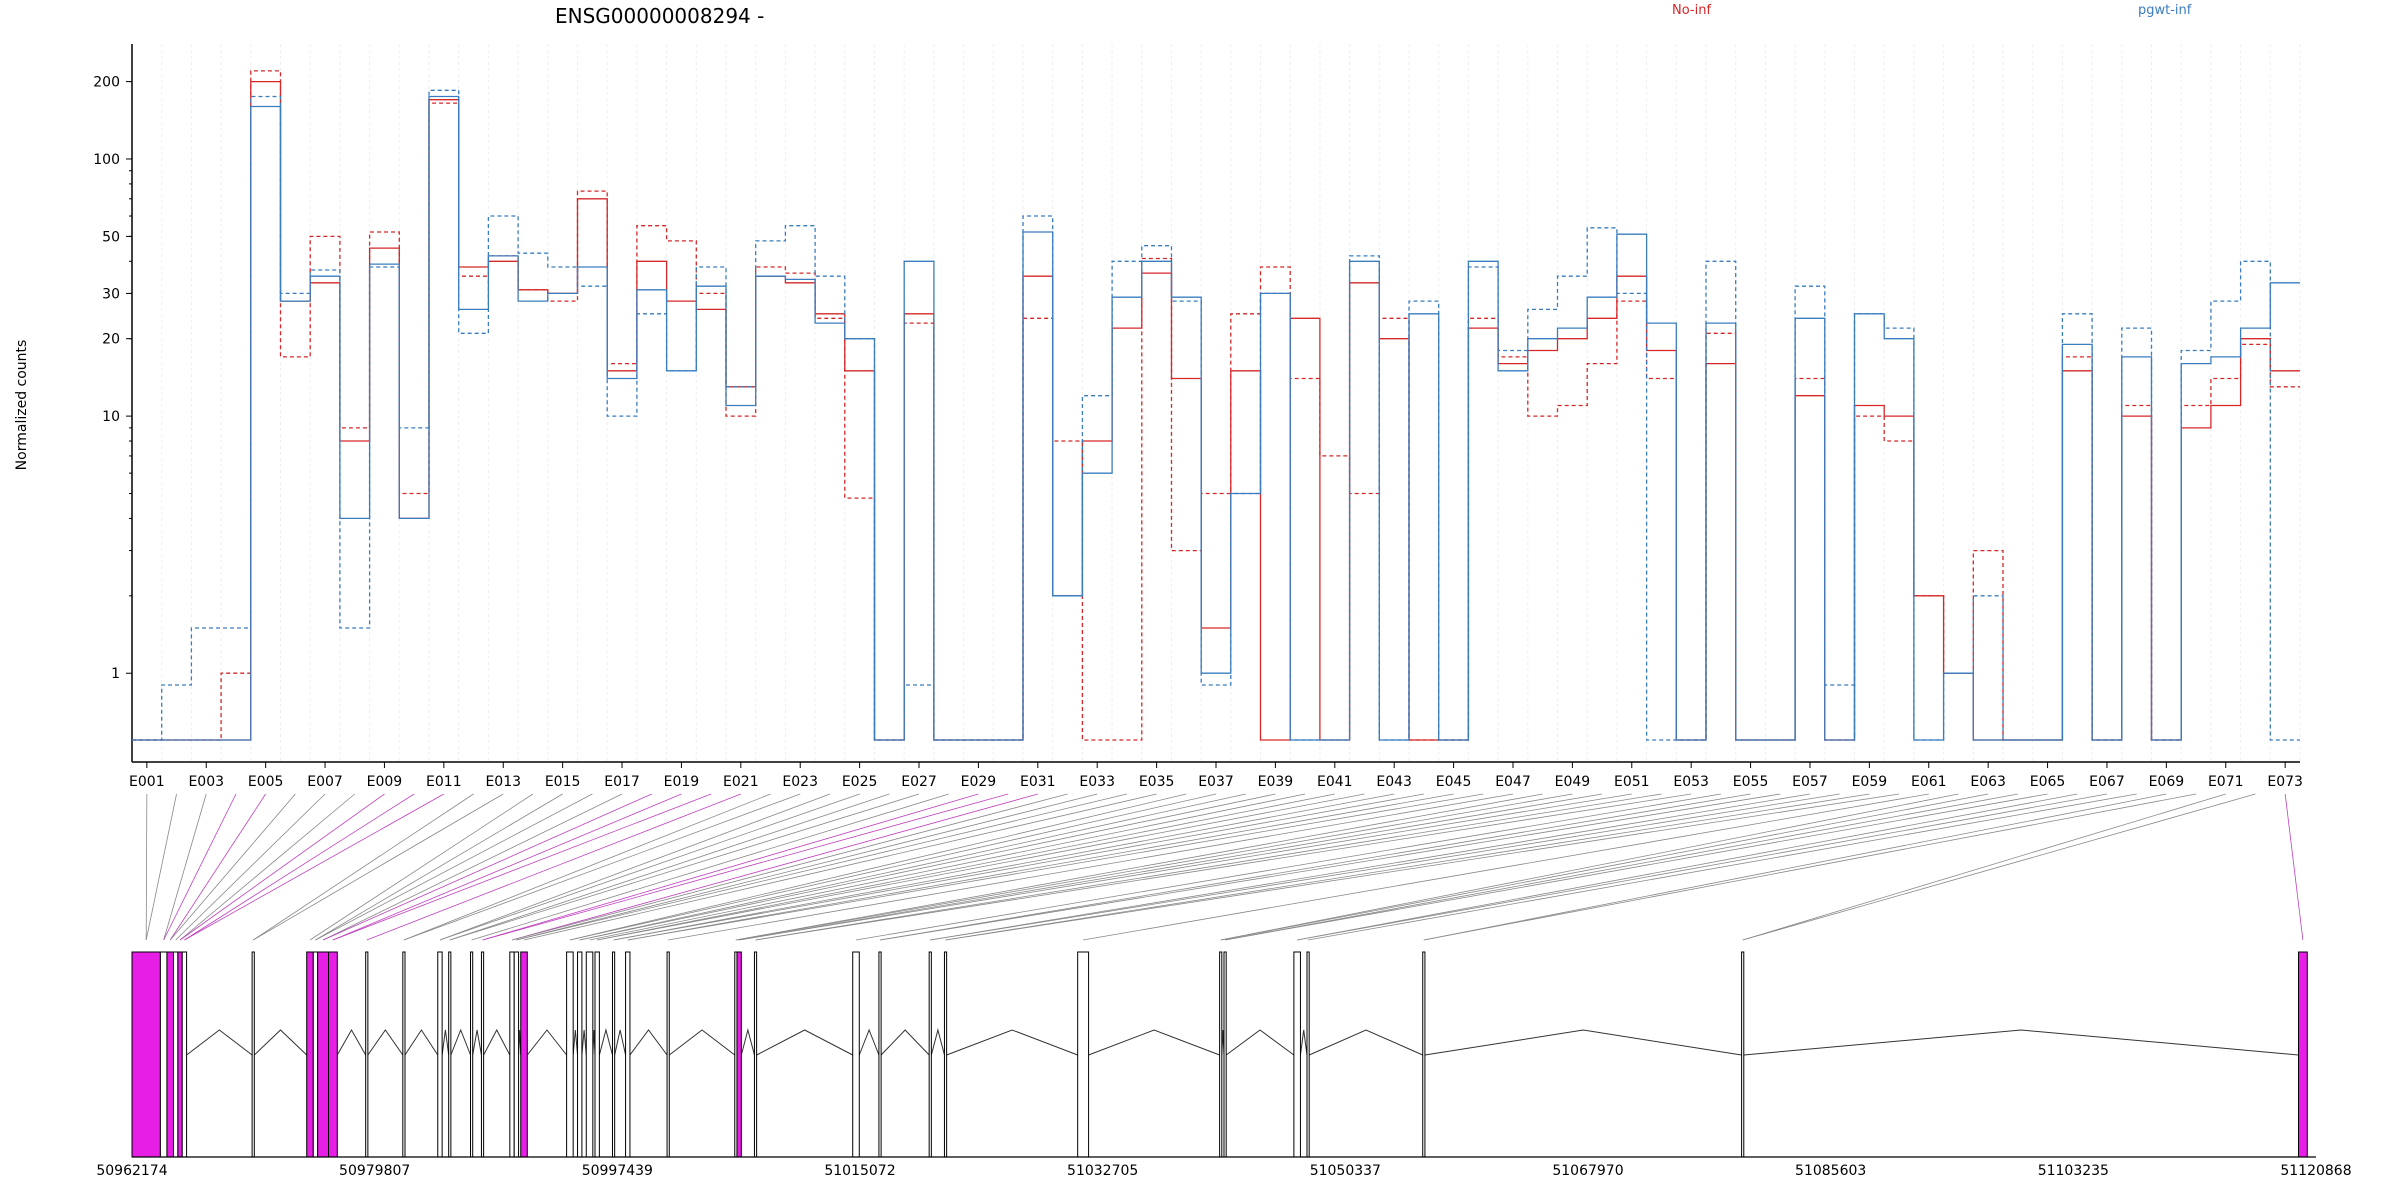 This screenshot has width=2400, height=1200. What do you see at coordinates (106, 160) in the screenshot?
I see `y-tick-label: 100` at bounding box center [106, 160].